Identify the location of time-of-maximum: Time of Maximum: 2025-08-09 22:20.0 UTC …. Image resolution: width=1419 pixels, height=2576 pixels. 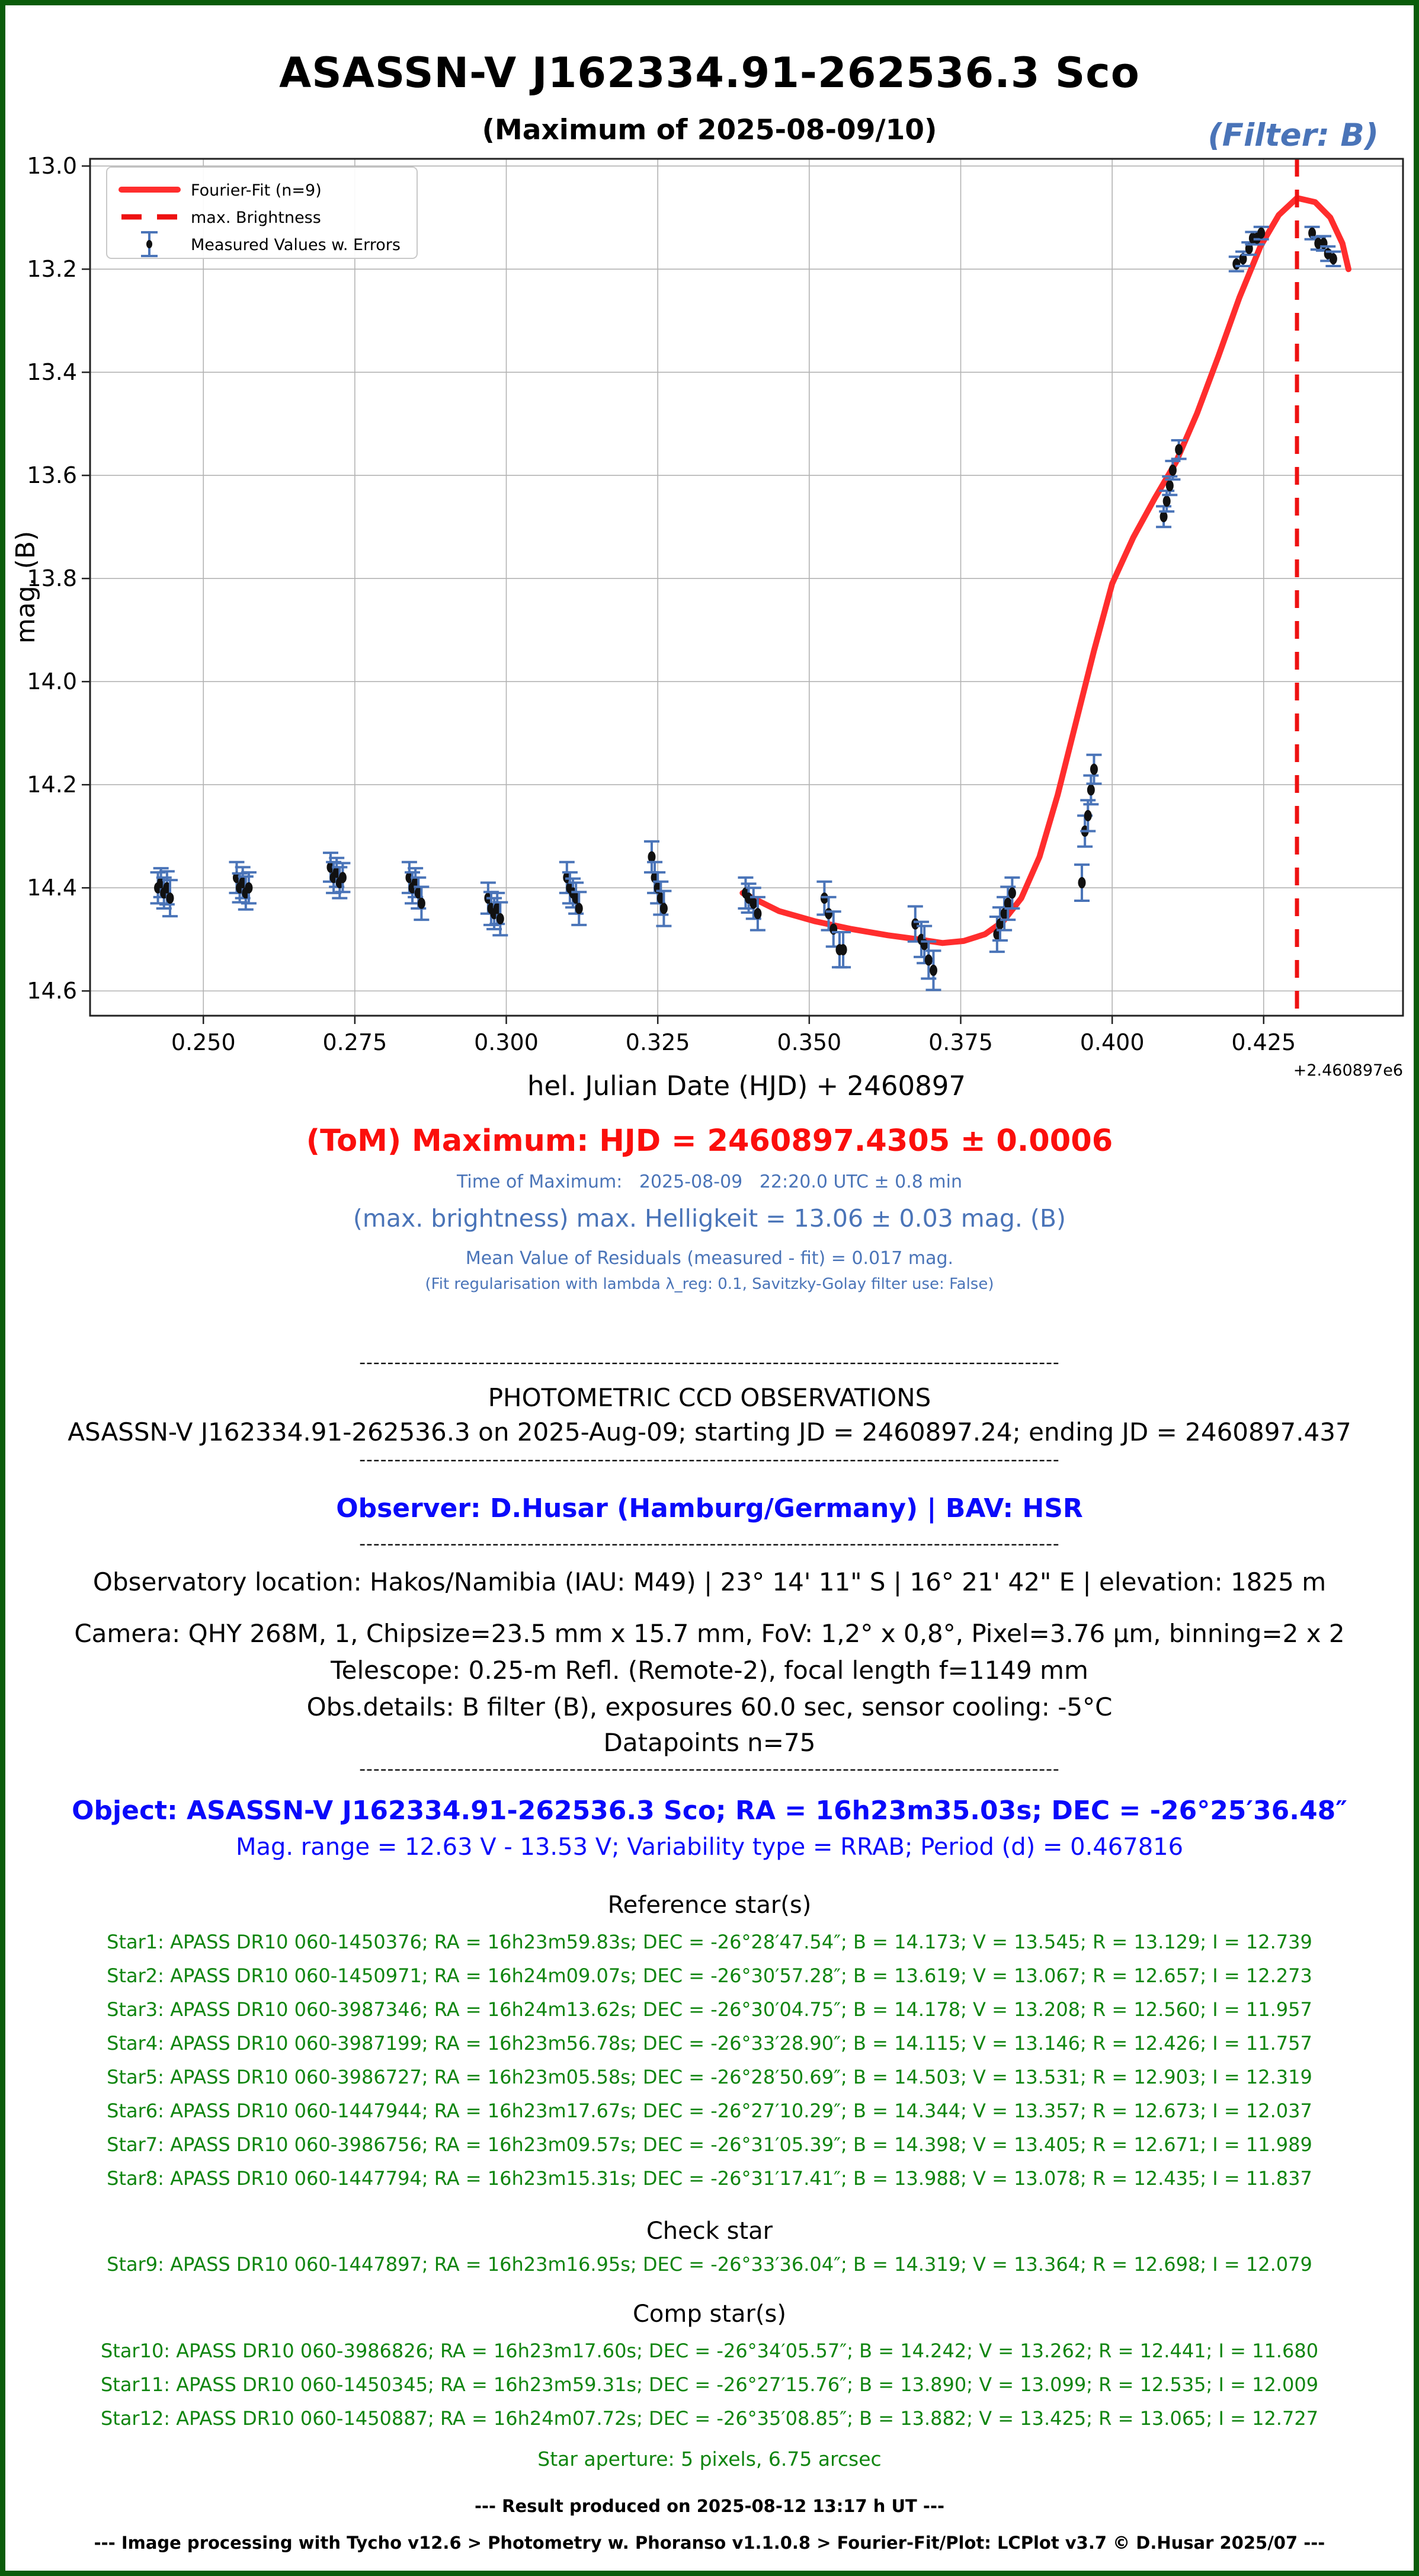
(709, 1182).